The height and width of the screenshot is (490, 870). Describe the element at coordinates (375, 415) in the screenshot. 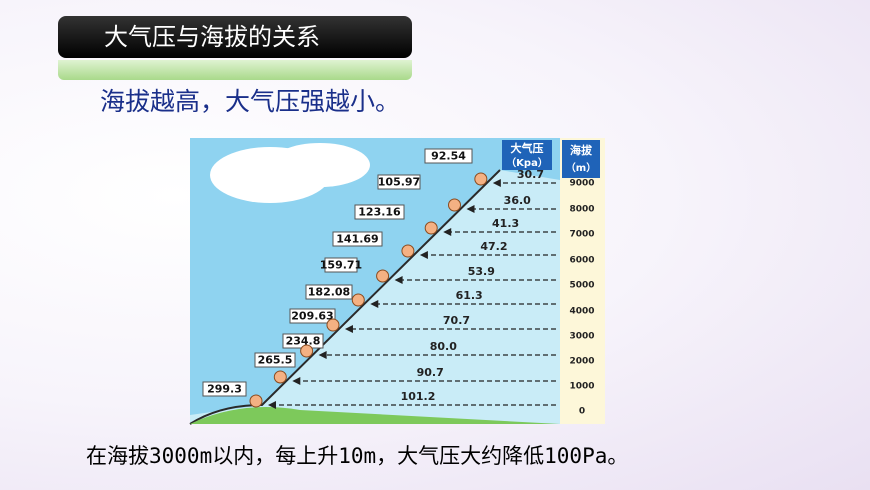

I see `ground` at that location.